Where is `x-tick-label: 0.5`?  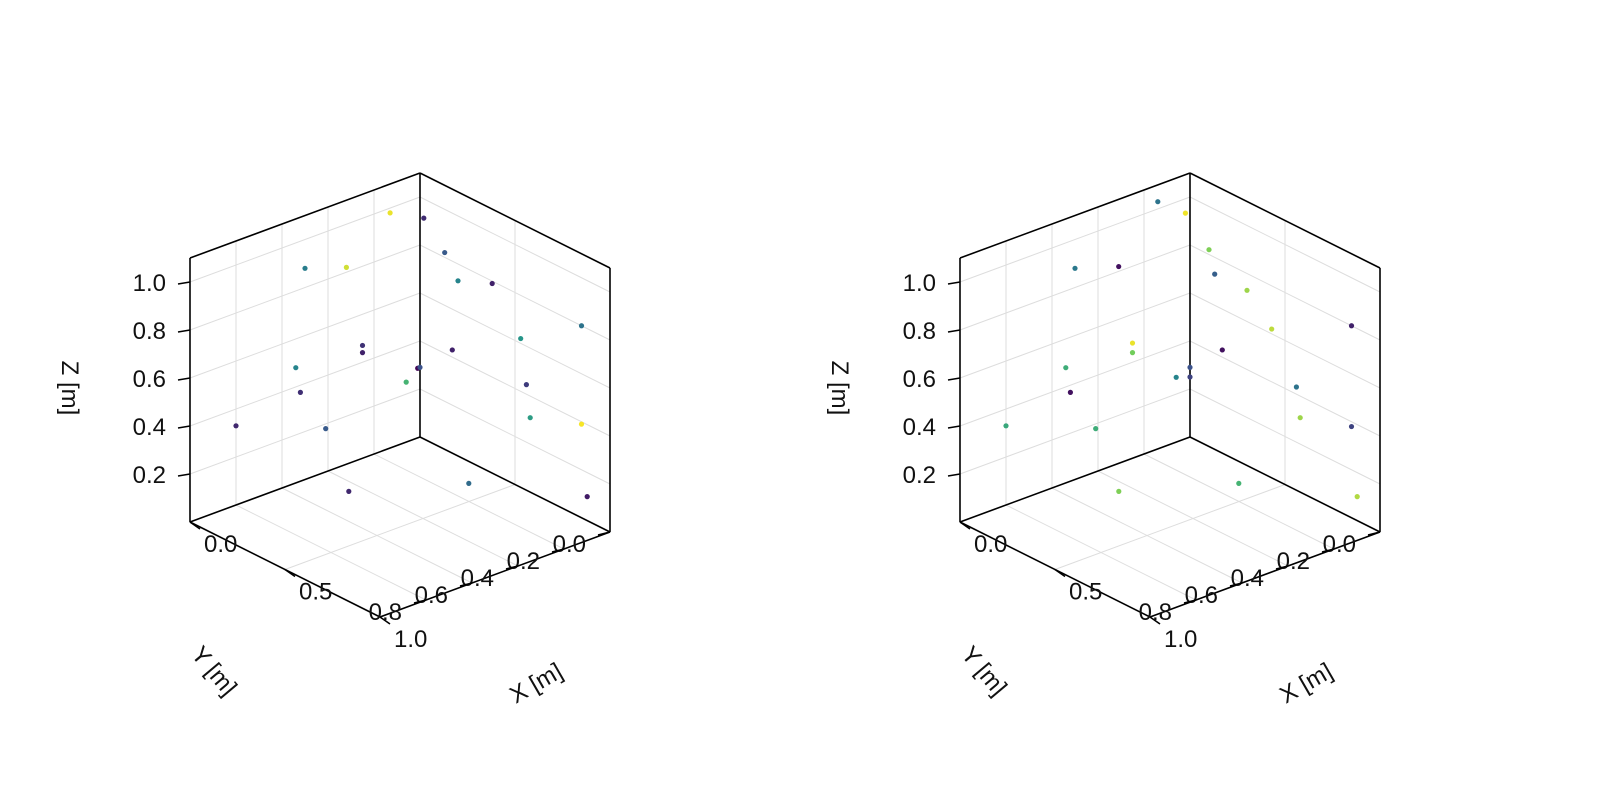 x-tick-label: 0.5 is located at coordinates (315, 592).